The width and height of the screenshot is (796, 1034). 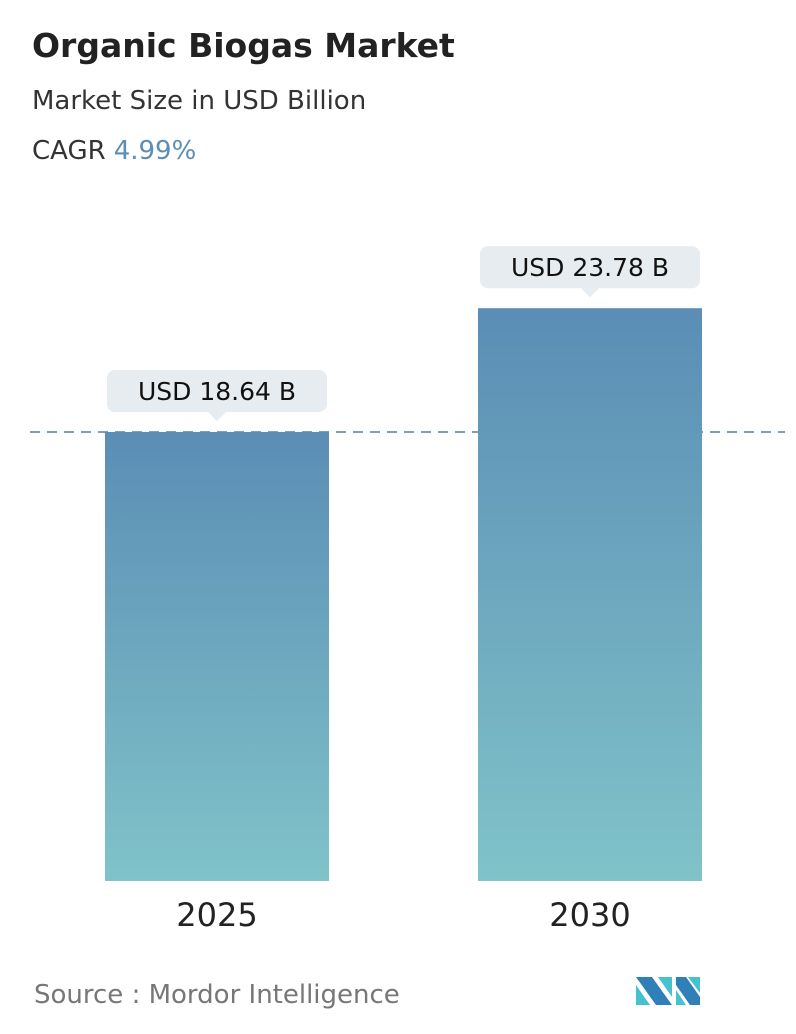 What do you see at coordinates (243, 45) in the screenshot?
I see `chart-title: Organic Biogas Market` at bounding box center [243, 45].